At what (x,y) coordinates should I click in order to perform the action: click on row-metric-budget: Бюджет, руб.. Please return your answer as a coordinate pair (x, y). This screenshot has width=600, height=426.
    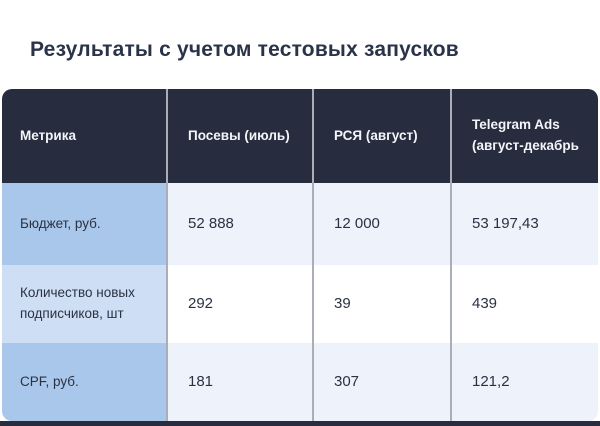
    Looking at the image, I should click on (84, 224).